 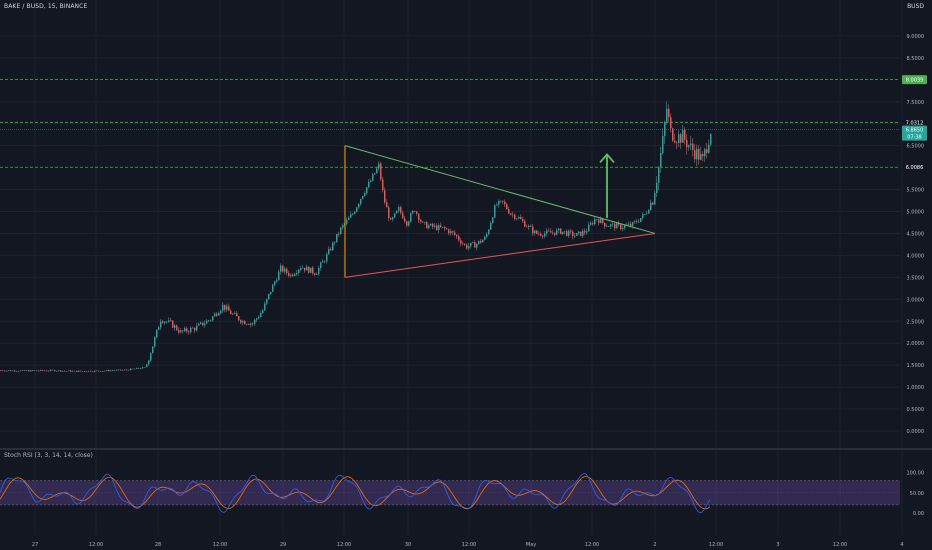 I want to click on mid-target-label: 7.0312, so click(x=915, y=123).